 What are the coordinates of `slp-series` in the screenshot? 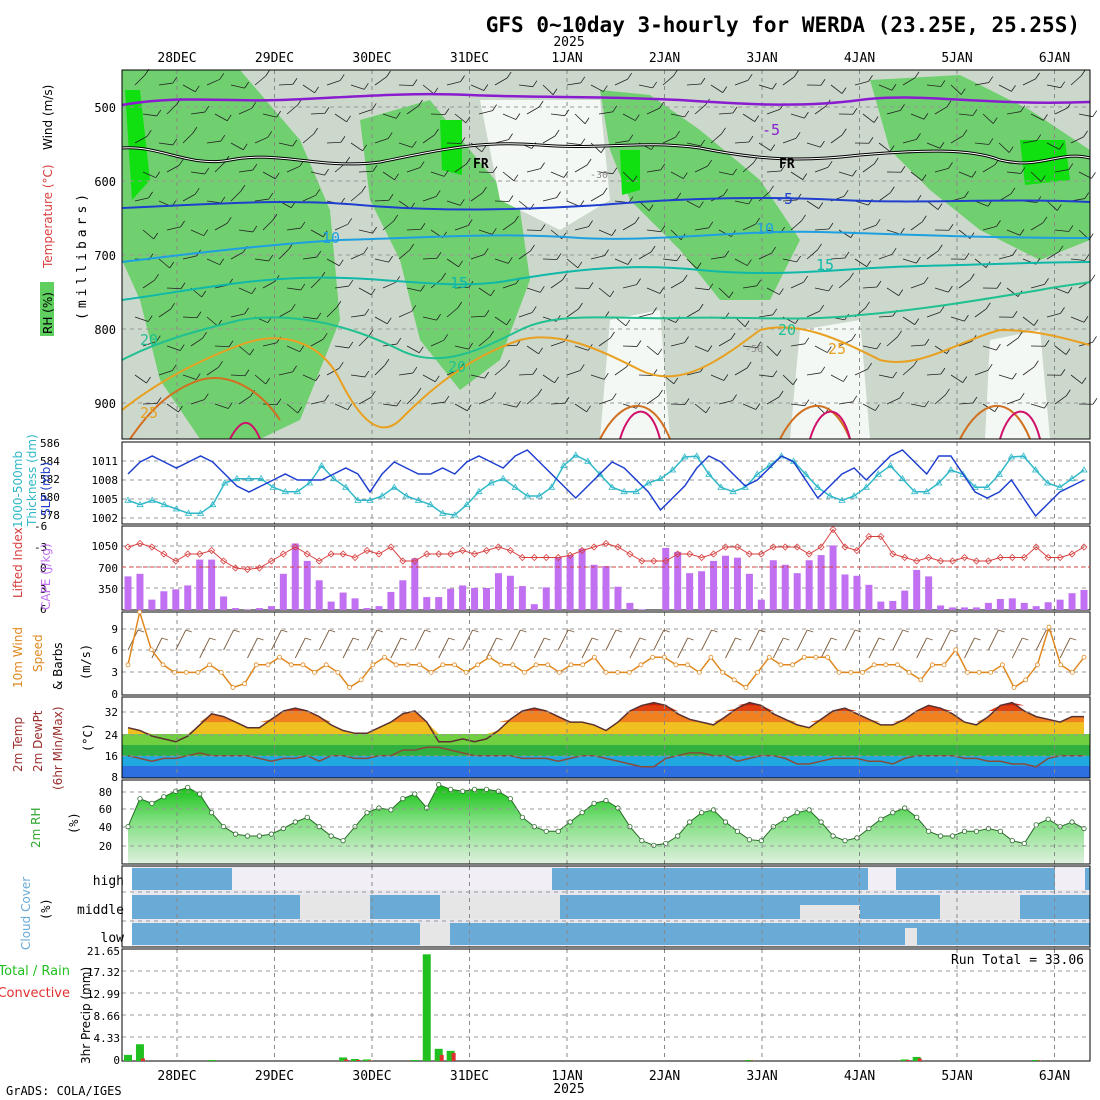 It's located at (606, 483).